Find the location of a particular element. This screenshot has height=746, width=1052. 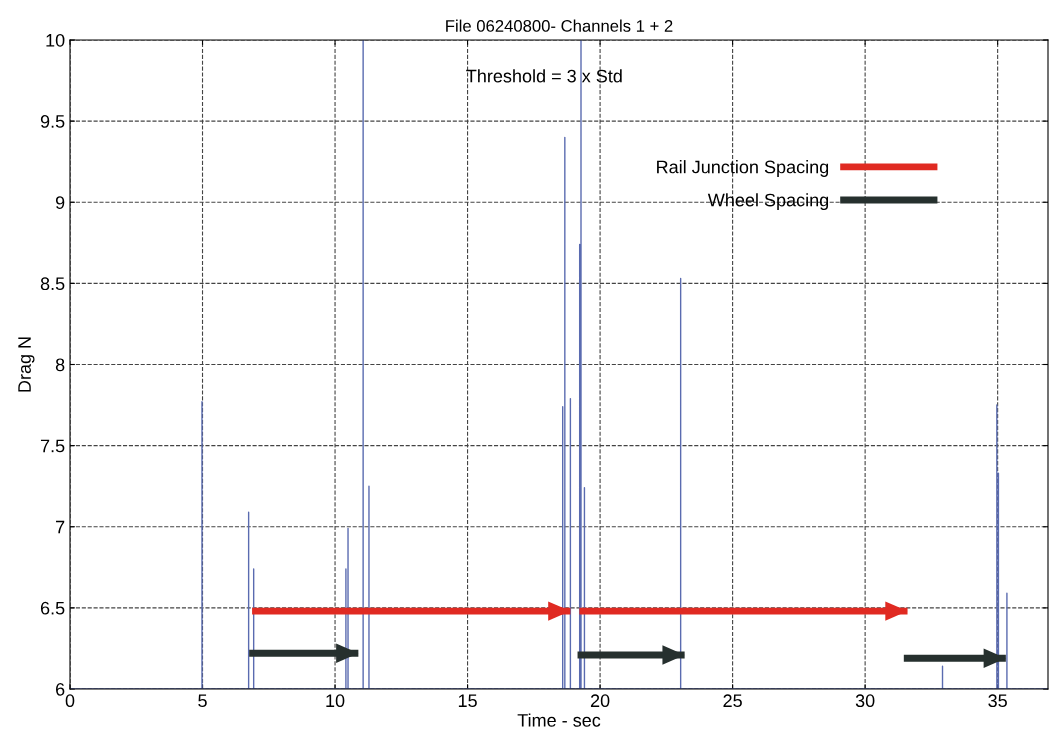

legend-label: Rail Junction Spacing is located at coordinates (743, 168).